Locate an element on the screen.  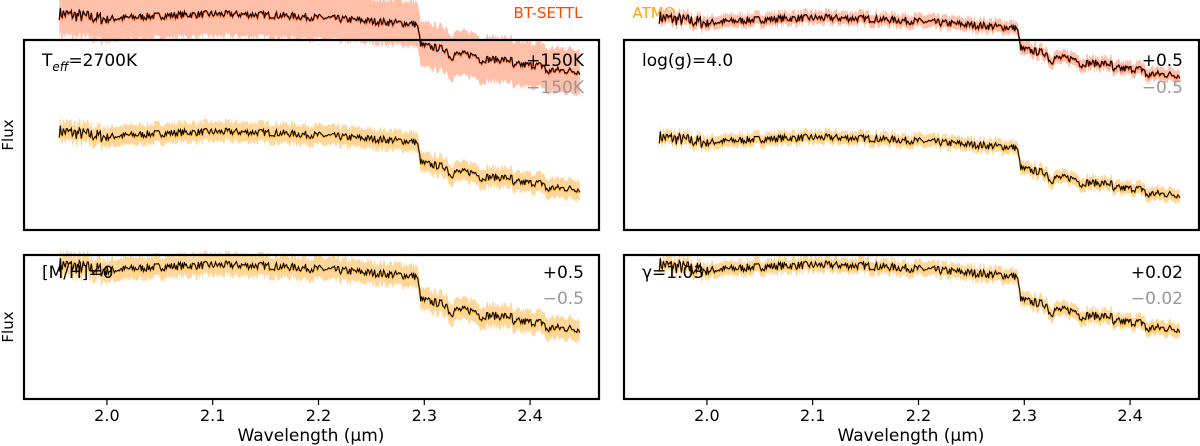
panel-logg-bt-settl-data-line is located at coordinates (919, 45).